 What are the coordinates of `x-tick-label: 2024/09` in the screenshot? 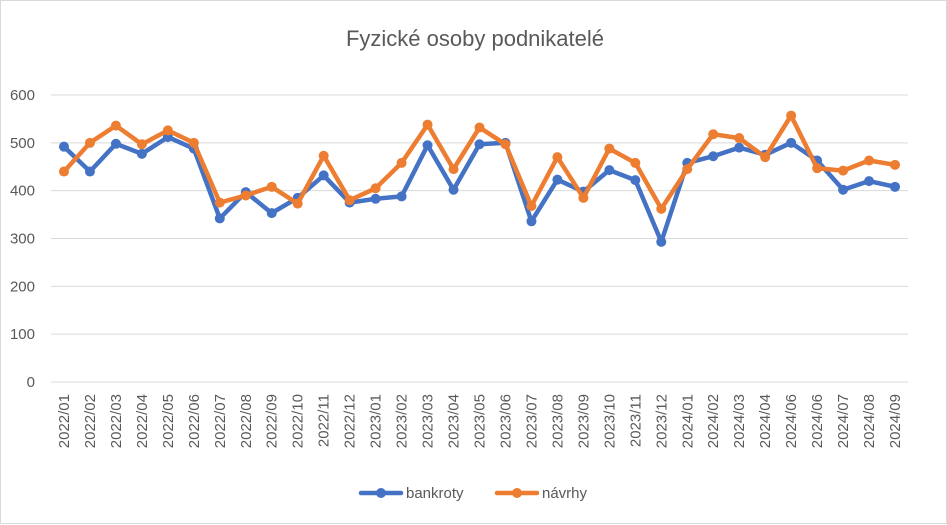 It's located at (895, 421).